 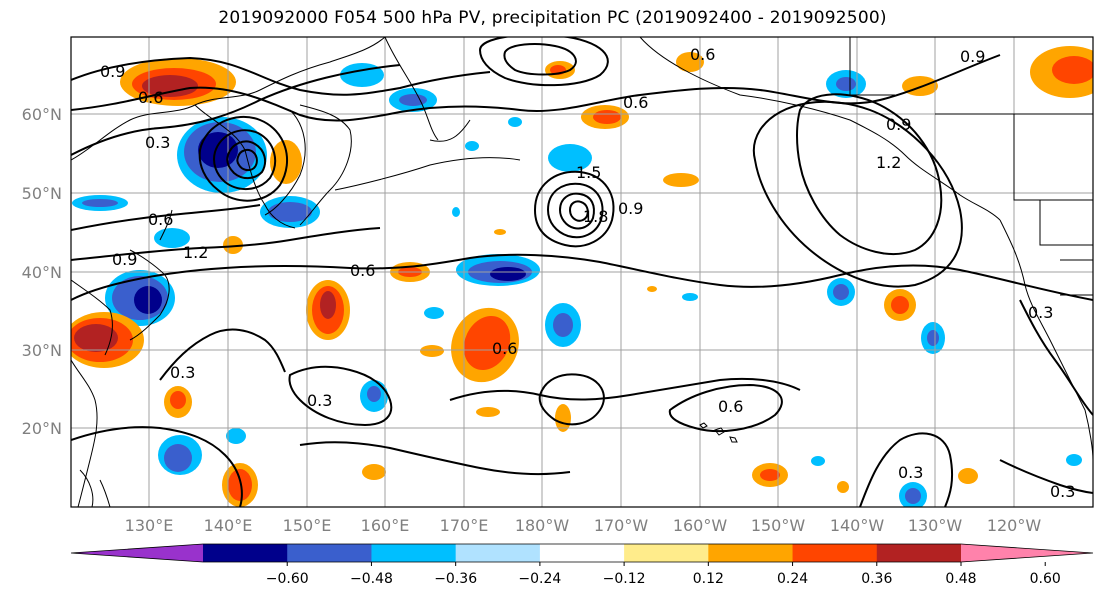 What do you see at coordinates (876, 579) in the screenshot?
I see `colorbar-tick-label: 0.36` at bounding box center [876, 579].